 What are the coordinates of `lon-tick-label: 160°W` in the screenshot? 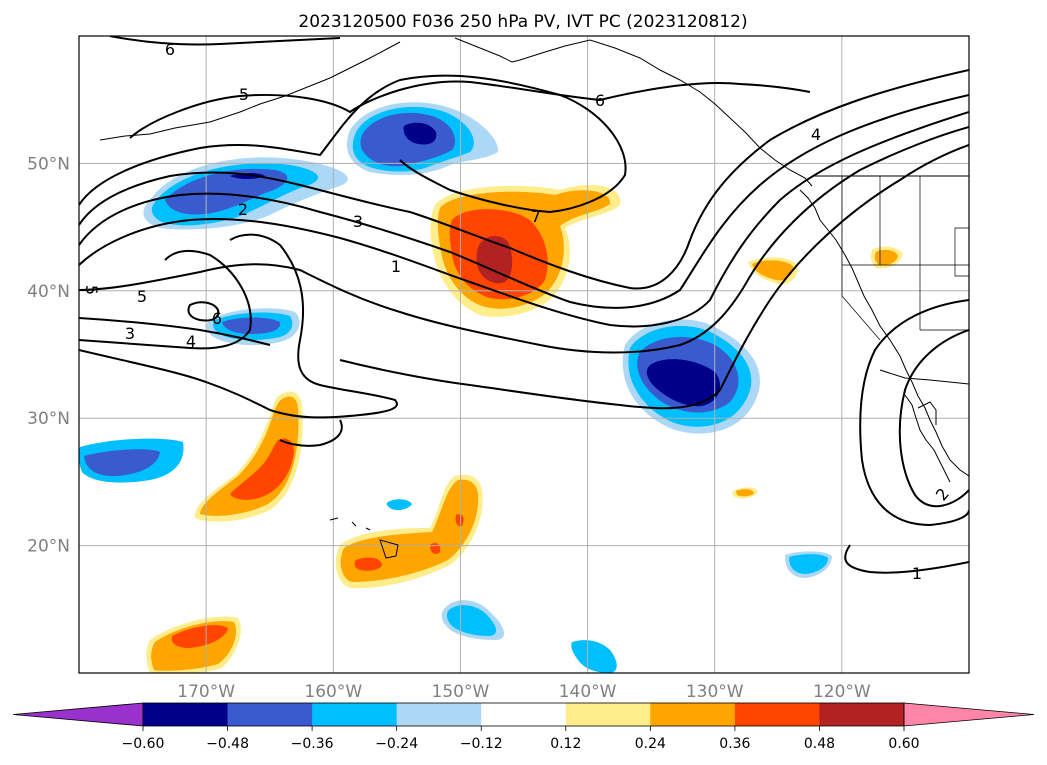 It's located at (333, 692).